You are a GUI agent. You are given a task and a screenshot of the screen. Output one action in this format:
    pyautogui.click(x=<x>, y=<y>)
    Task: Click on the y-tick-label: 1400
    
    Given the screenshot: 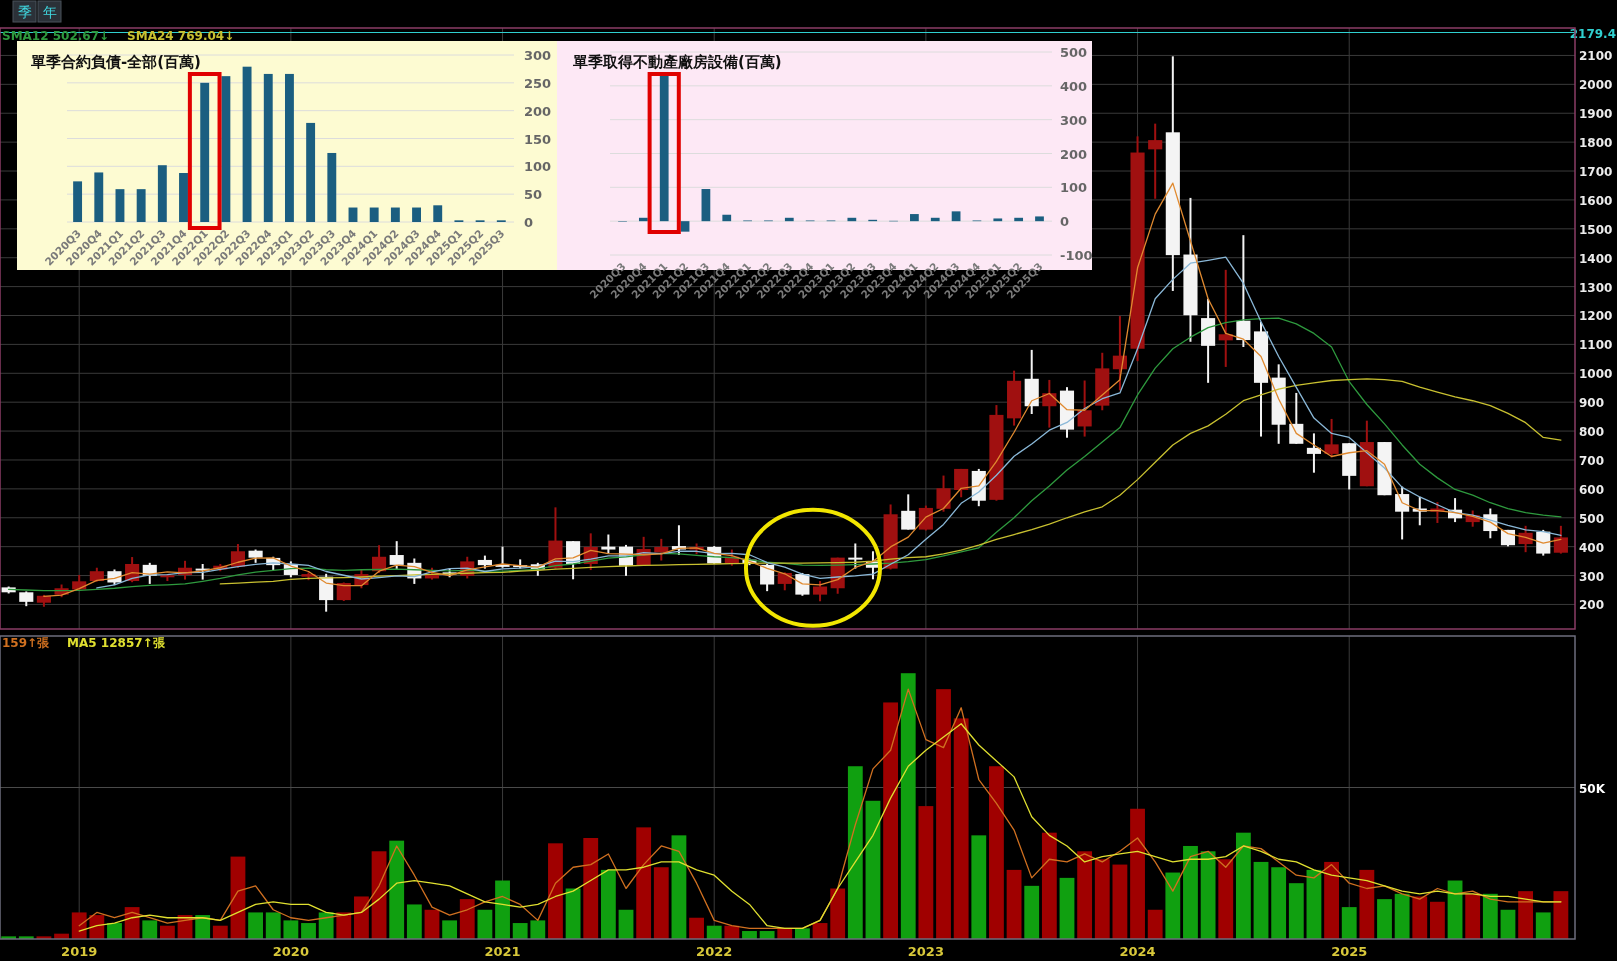 What is the action you would take?
    pyautogui.click(x=1596, y=258)
    